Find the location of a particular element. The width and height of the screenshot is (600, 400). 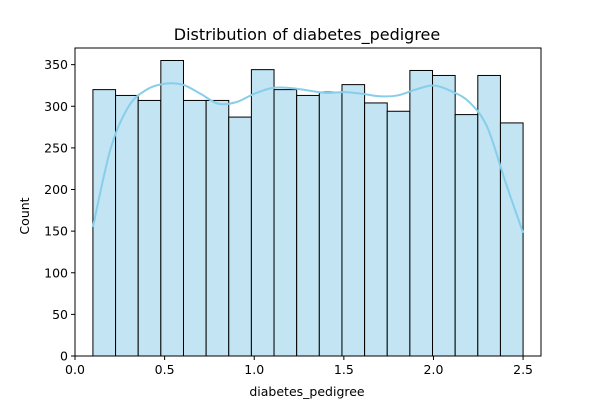

x-axis-label: diabetes_pedigree is located at coordinates (307, 391).